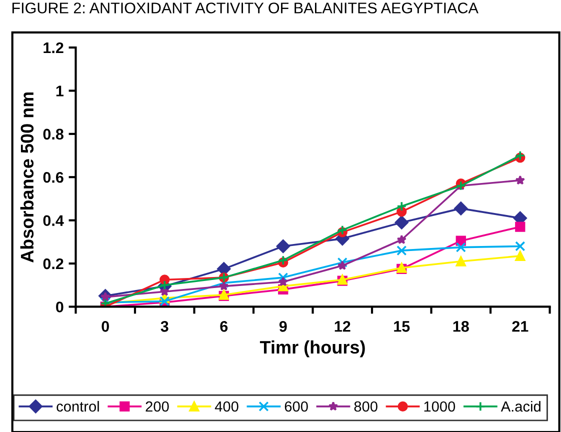 The height and width of the screenshot is (432, 561). I want to click on legend-label: 600, so click(296, 406).